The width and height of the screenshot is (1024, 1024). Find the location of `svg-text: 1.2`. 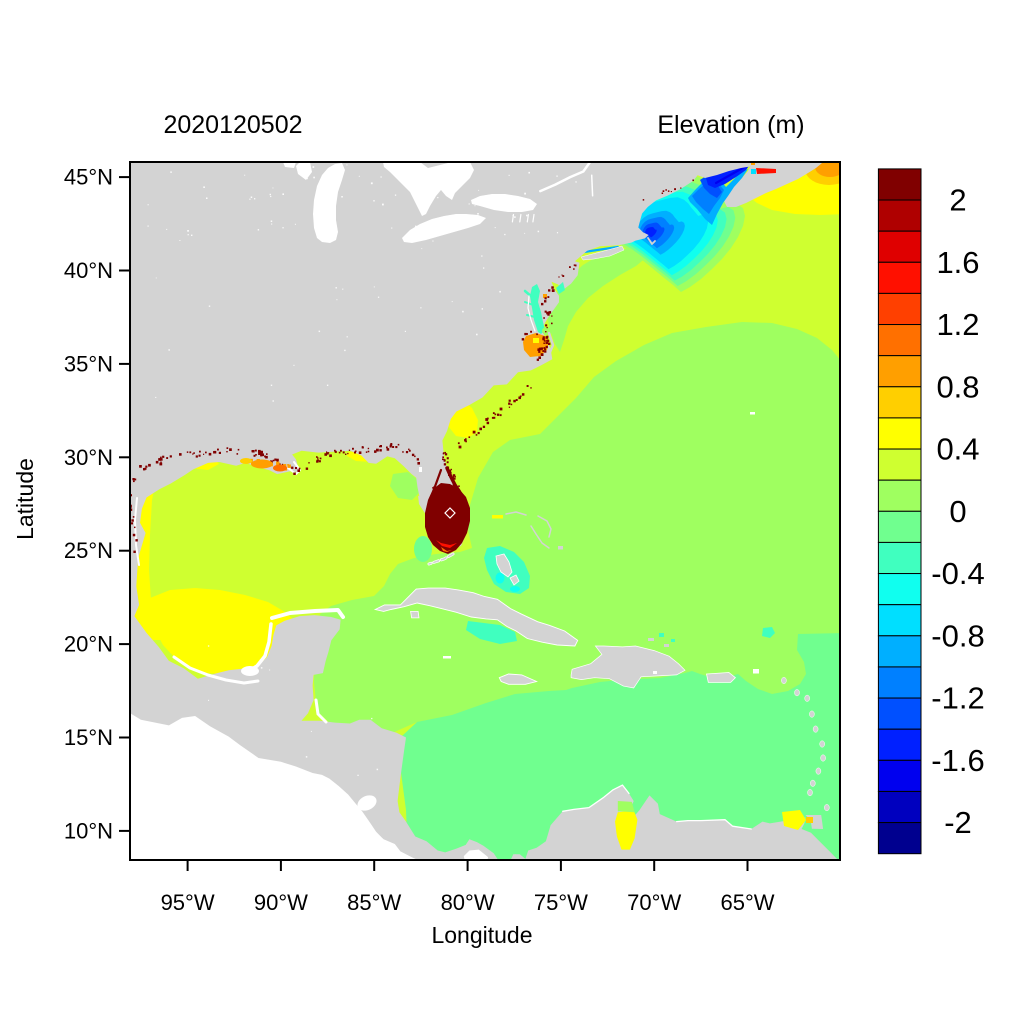

svg-text: 1.2 is located at coordinates (957, 324).